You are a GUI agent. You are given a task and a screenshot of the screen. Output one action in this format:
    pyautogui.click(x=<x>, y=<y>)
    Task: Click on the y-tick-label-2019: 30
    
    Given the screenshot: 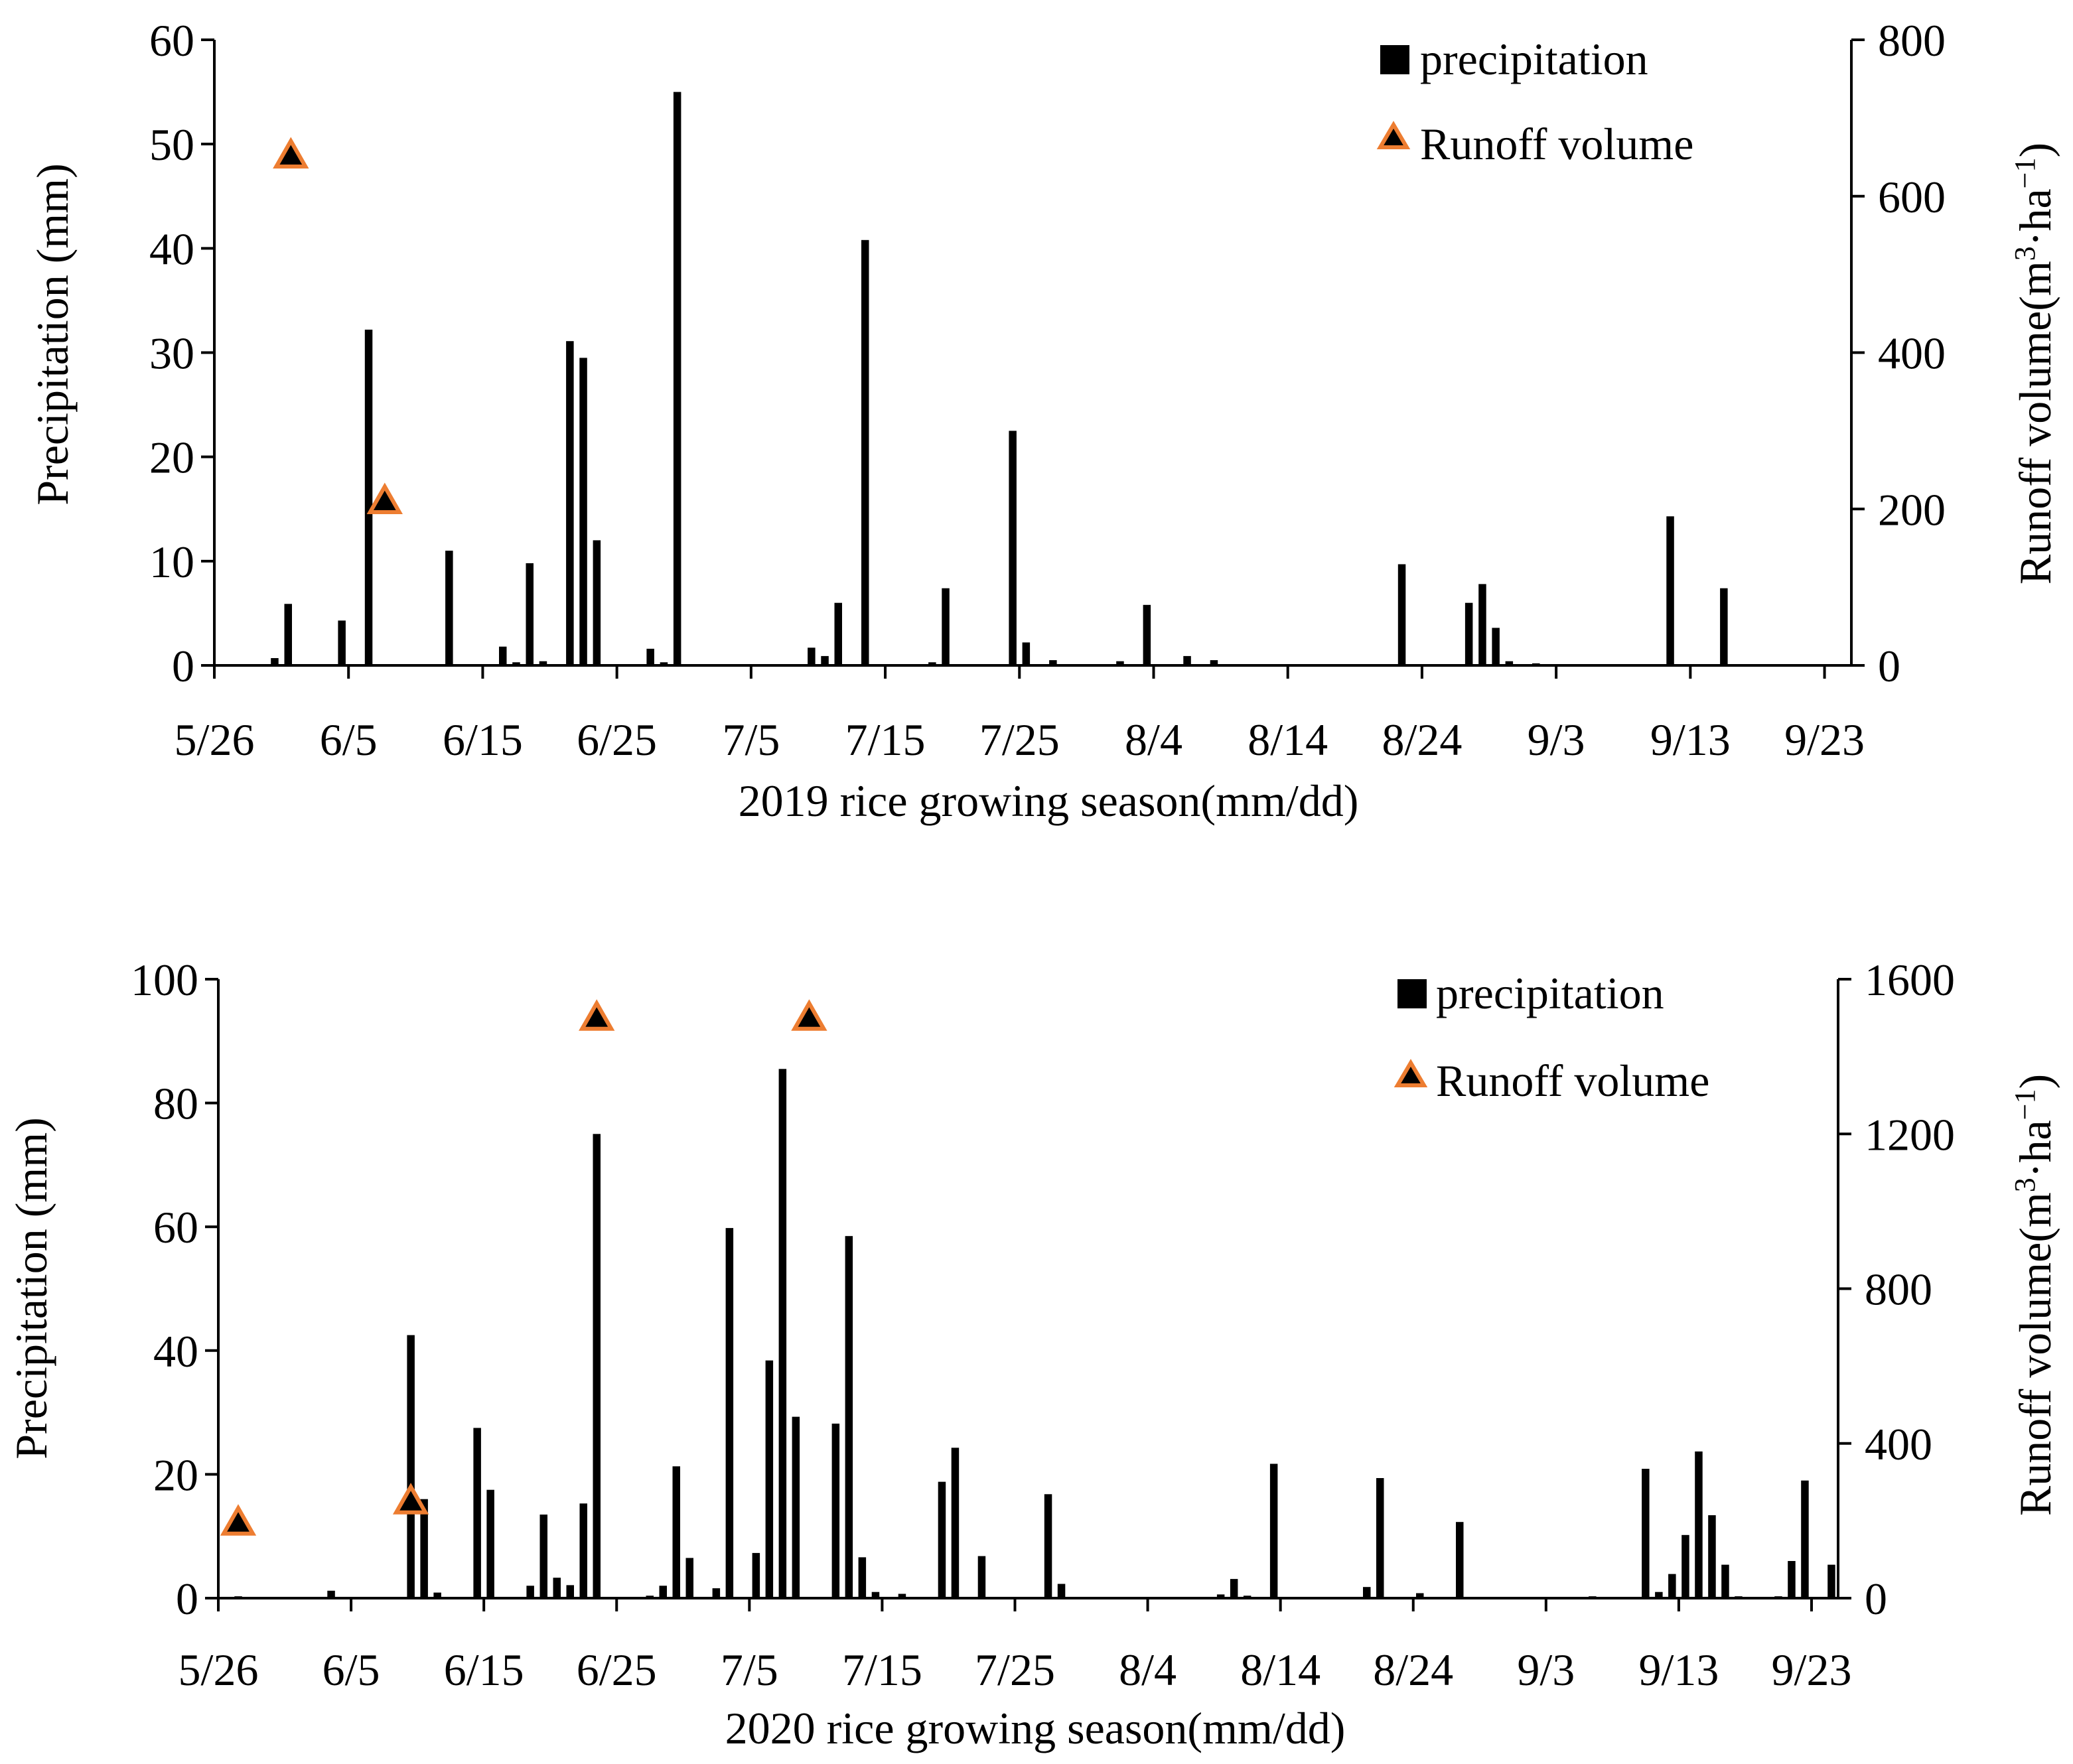 What is the action you would take?
    pyautogui.click(x=171, y=354)
    